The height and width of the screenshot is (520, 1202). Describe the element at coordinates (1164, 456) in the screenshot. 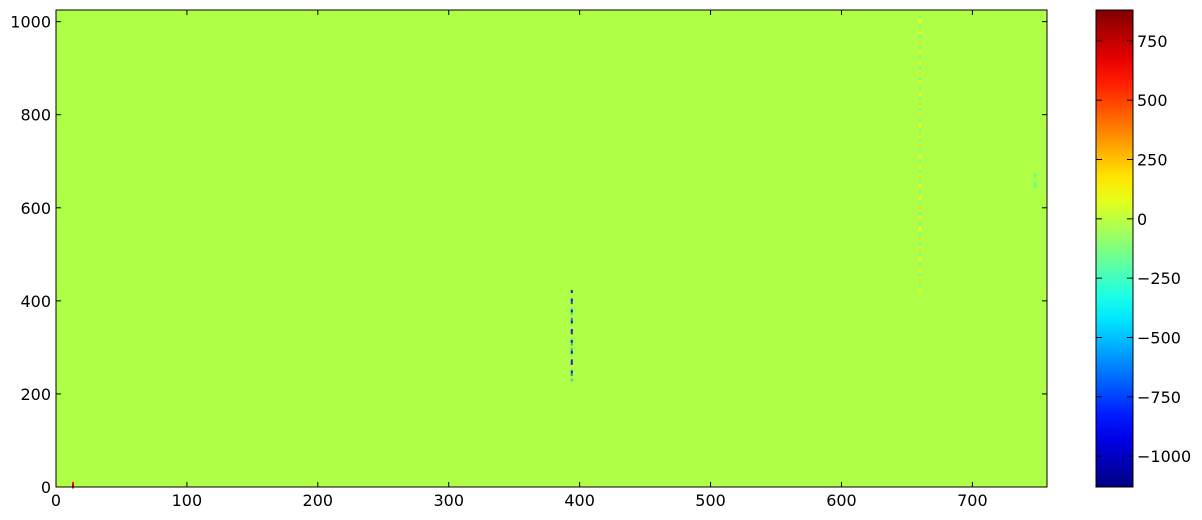

I see `colorbar-tick-label: −1000` at that location.